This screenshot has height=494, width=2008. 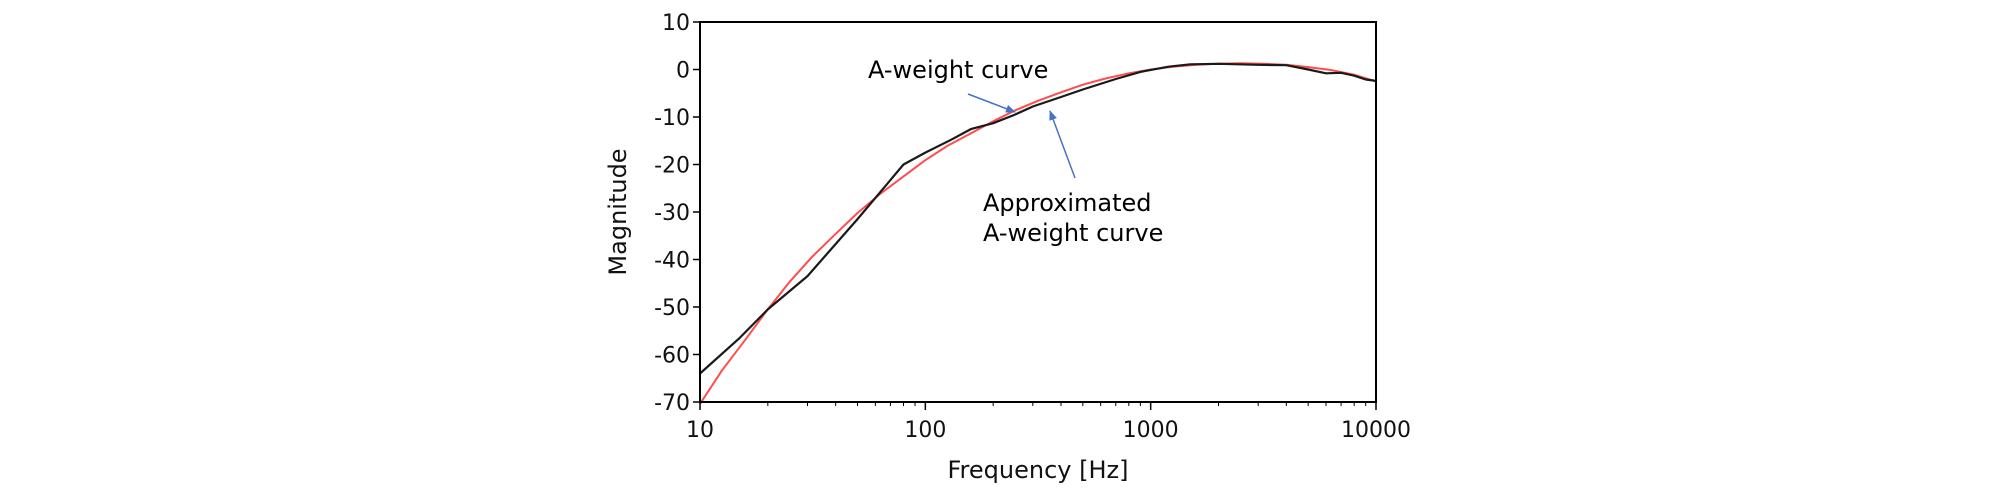 What do you see at coordinates (1048, 422) in the screenshot?
I see `x-axis: 10 100 1000 10000` at bounding box center [1048, 422].